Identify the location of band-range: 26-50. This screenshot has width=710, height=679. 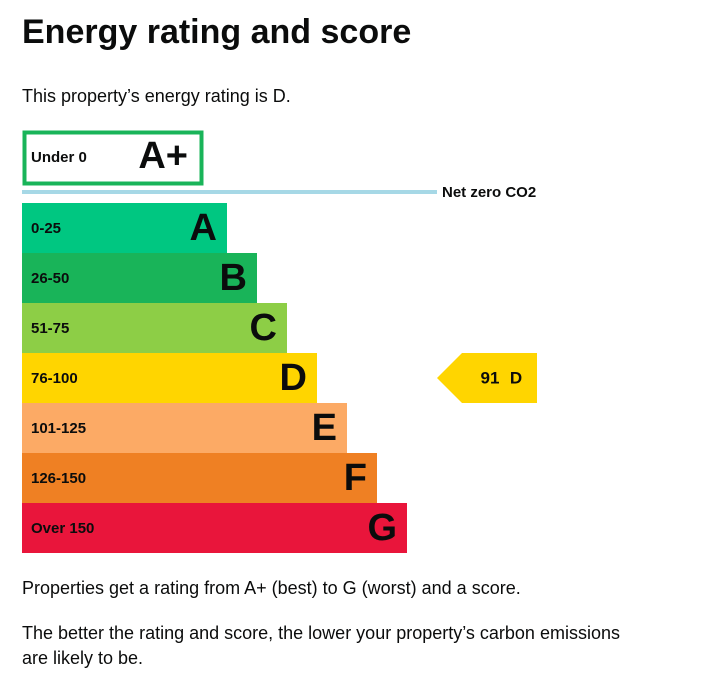
(50, 278).